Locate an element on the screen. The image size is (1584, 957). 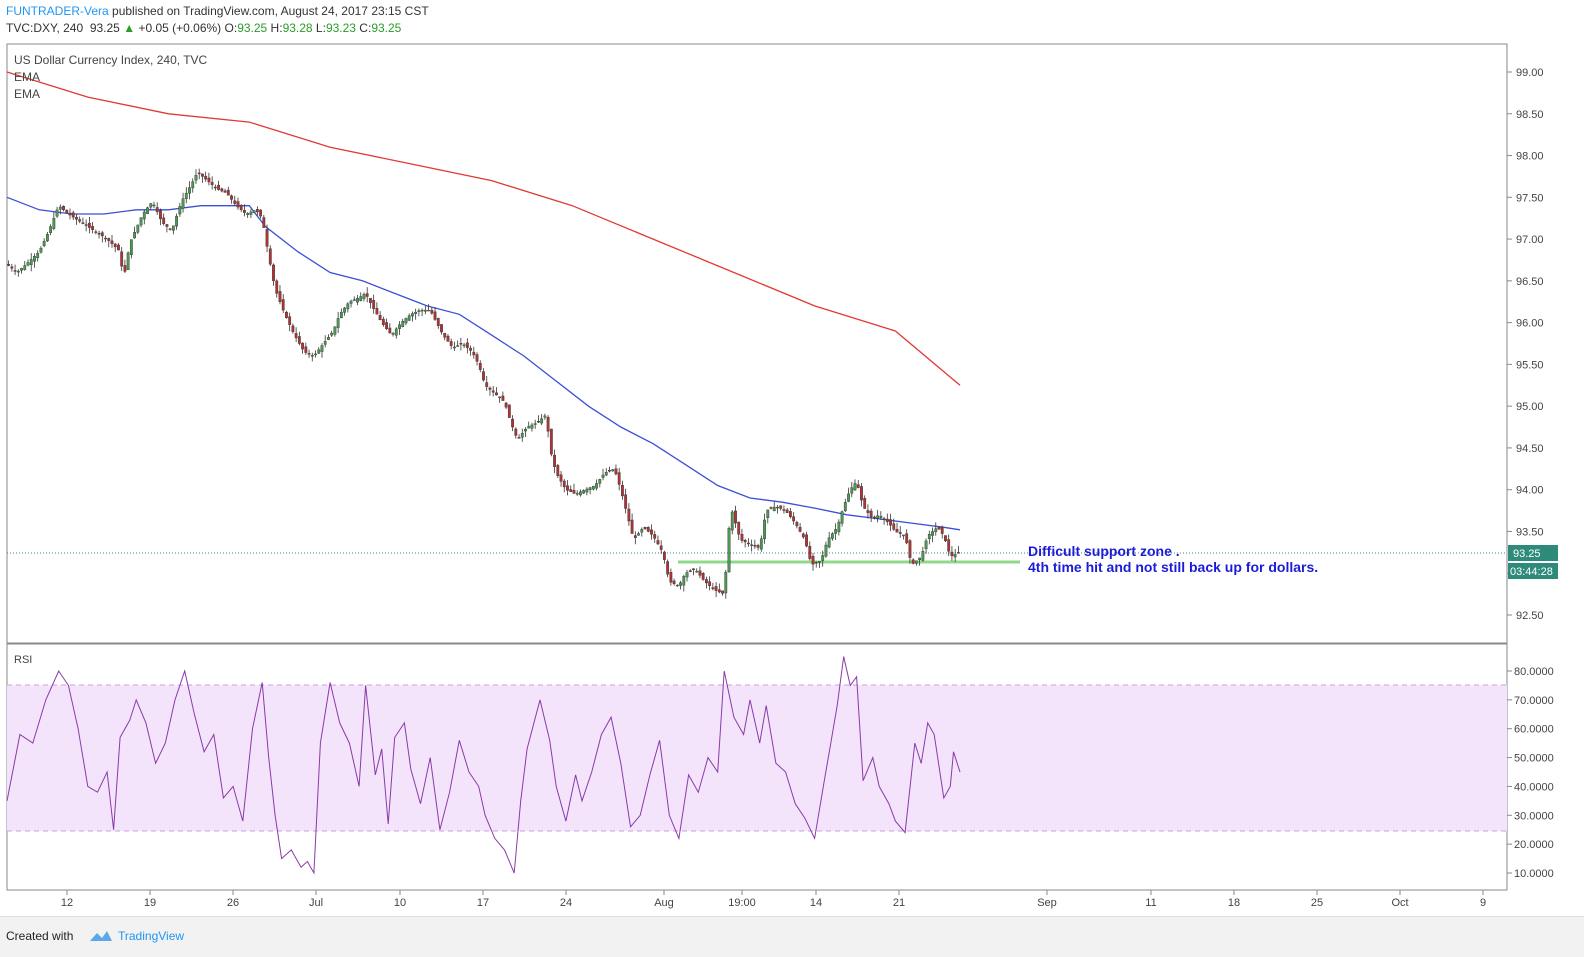
rsi-tick-label: 70.0000 is located at coordinates (1534, 701).